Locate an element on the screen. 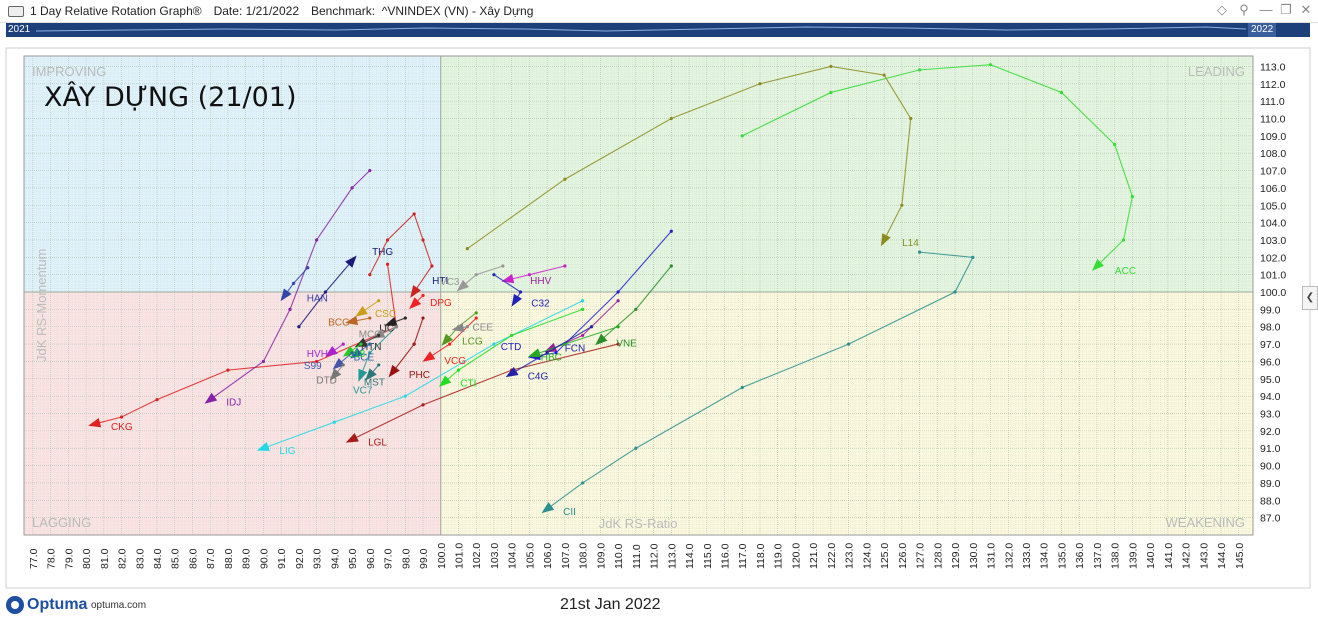  x-tick-label: 87.0 is located at coordinates (211, 558).